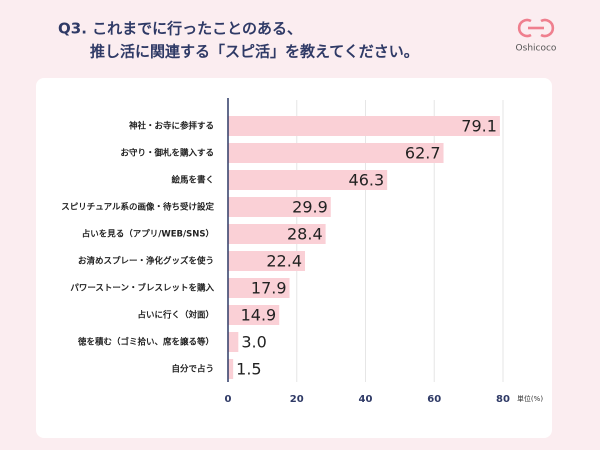 Image resolution: width=600 pixels, height=450 pixels. What do you see at coordinates (228, 399) in the screenshot?
I see `x-tick-label: 0` at bounding box center [228, 399].